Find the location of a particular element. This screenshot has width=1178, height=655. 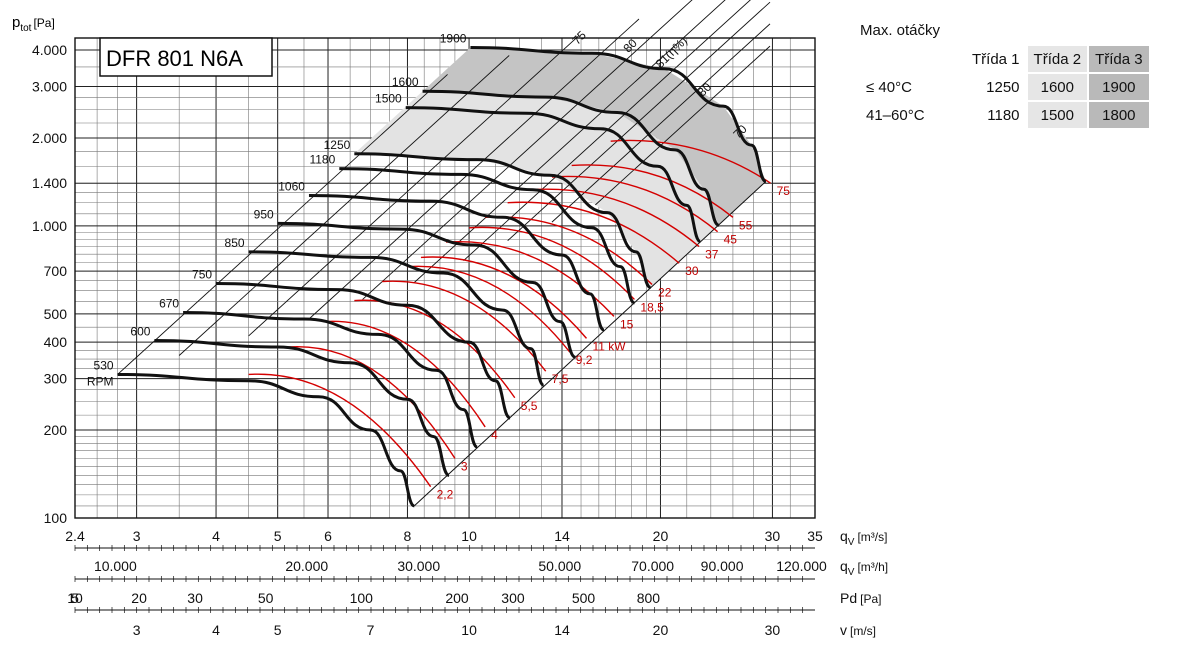

power-label: 9,2 is located at coordinates (584, 360).